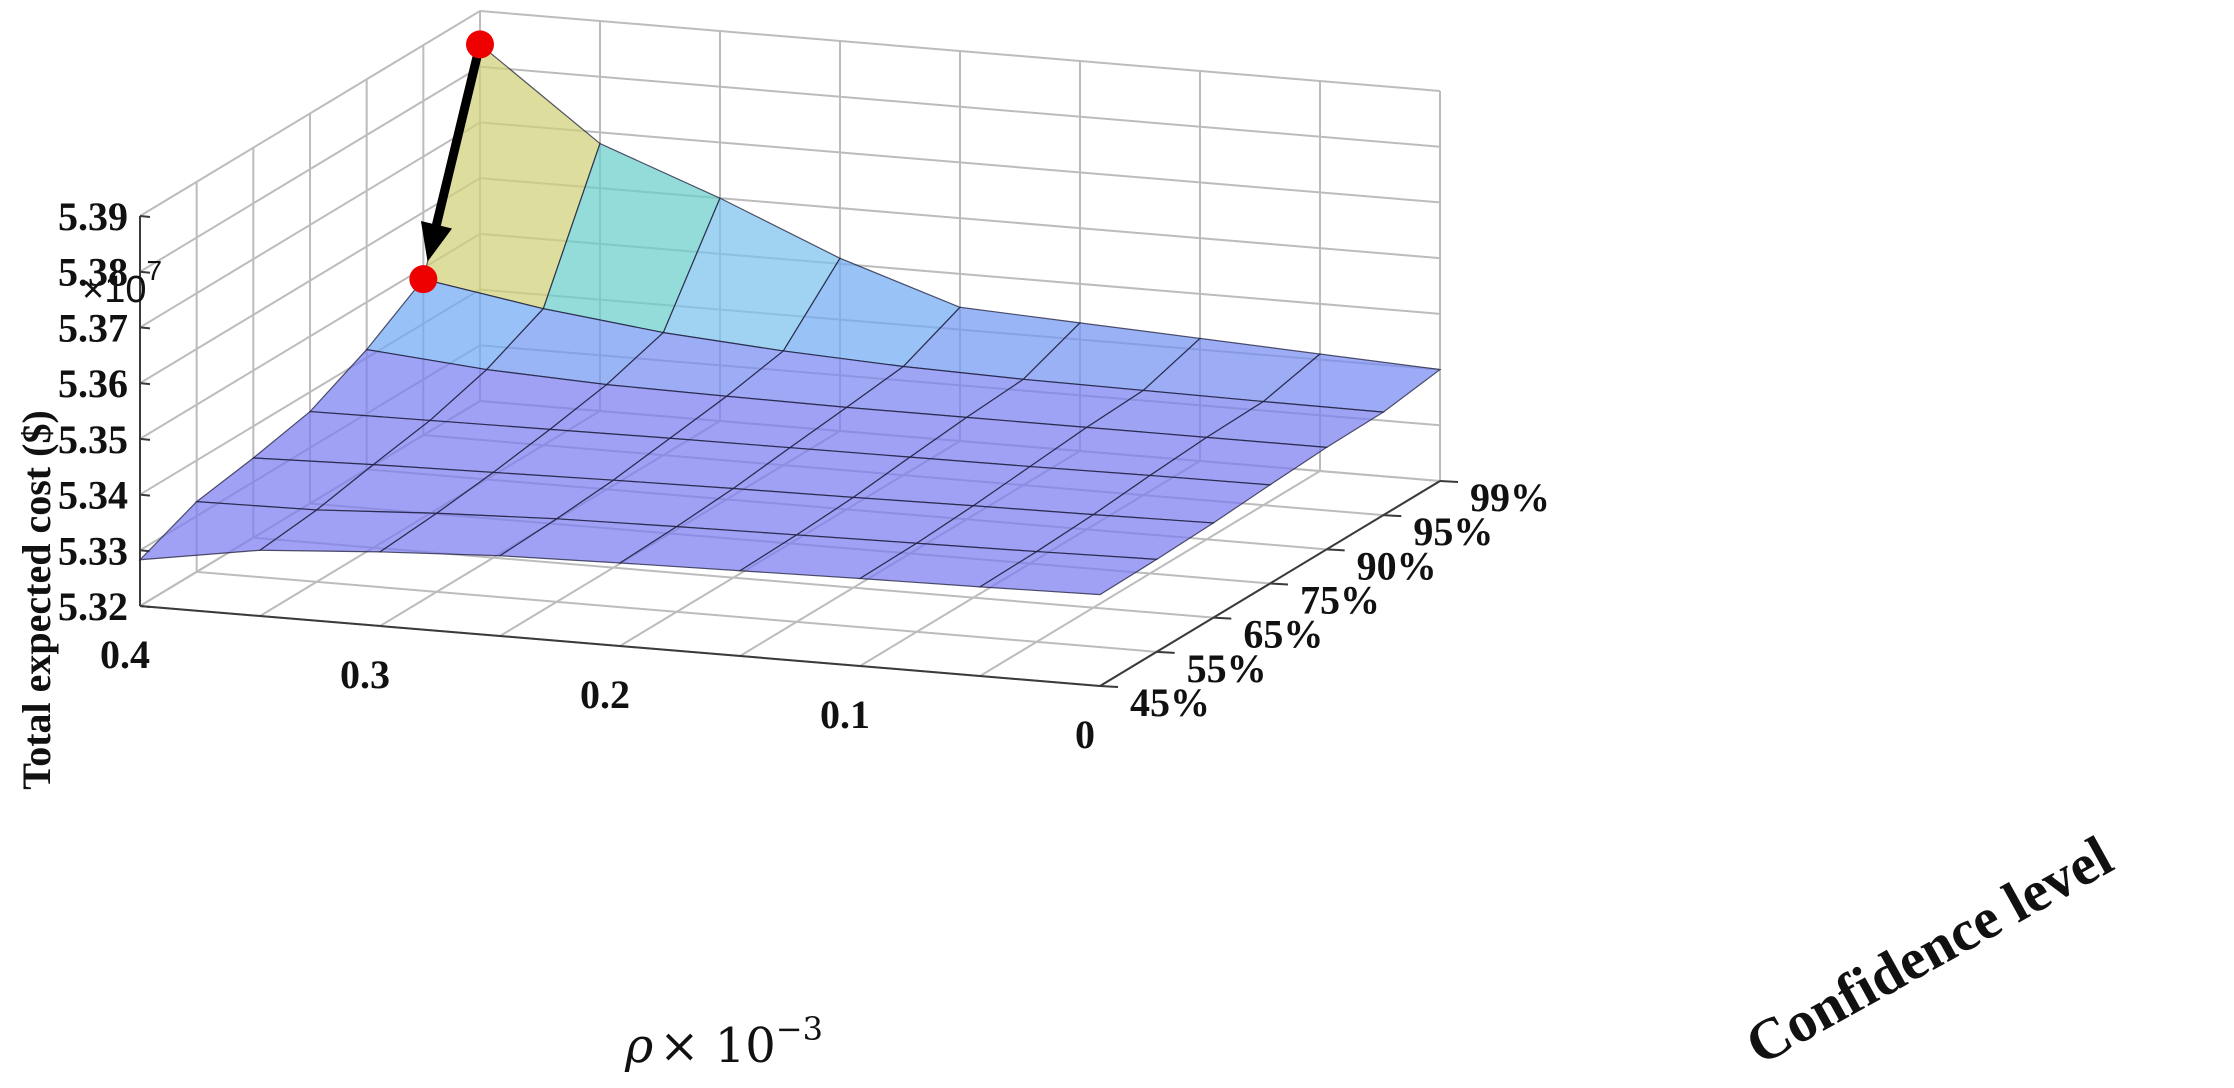  Describe the element at coordinates (1453, 531) in the screenshot. I see `y-tick-label: 95%` at that location.